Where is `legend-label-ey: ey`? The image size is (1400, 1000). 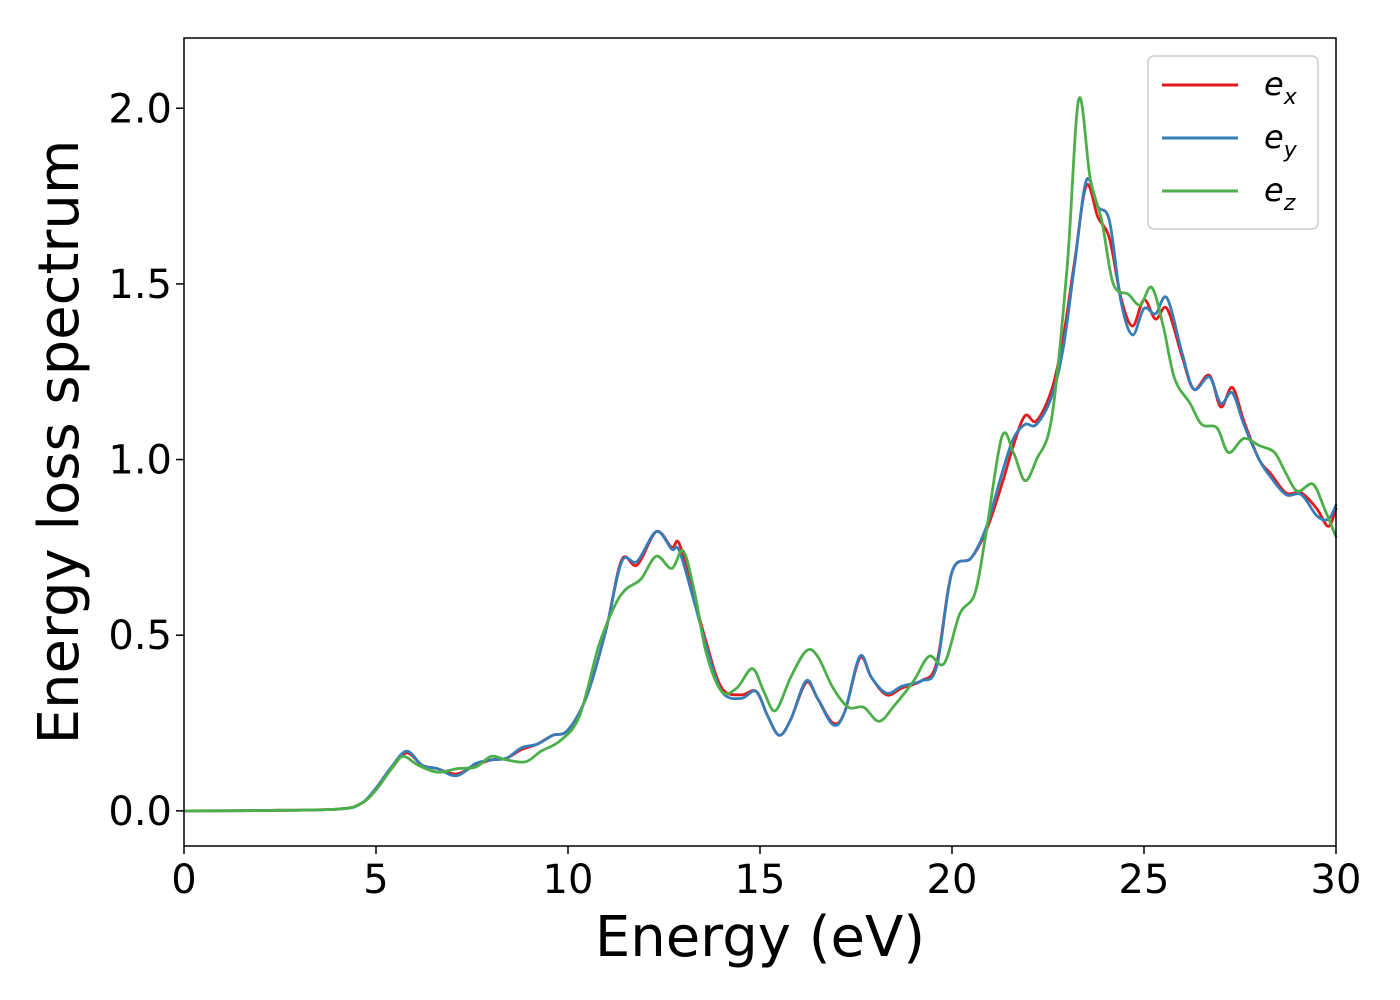 legend-label-ey: ey is located at coordinates (1281, 140).